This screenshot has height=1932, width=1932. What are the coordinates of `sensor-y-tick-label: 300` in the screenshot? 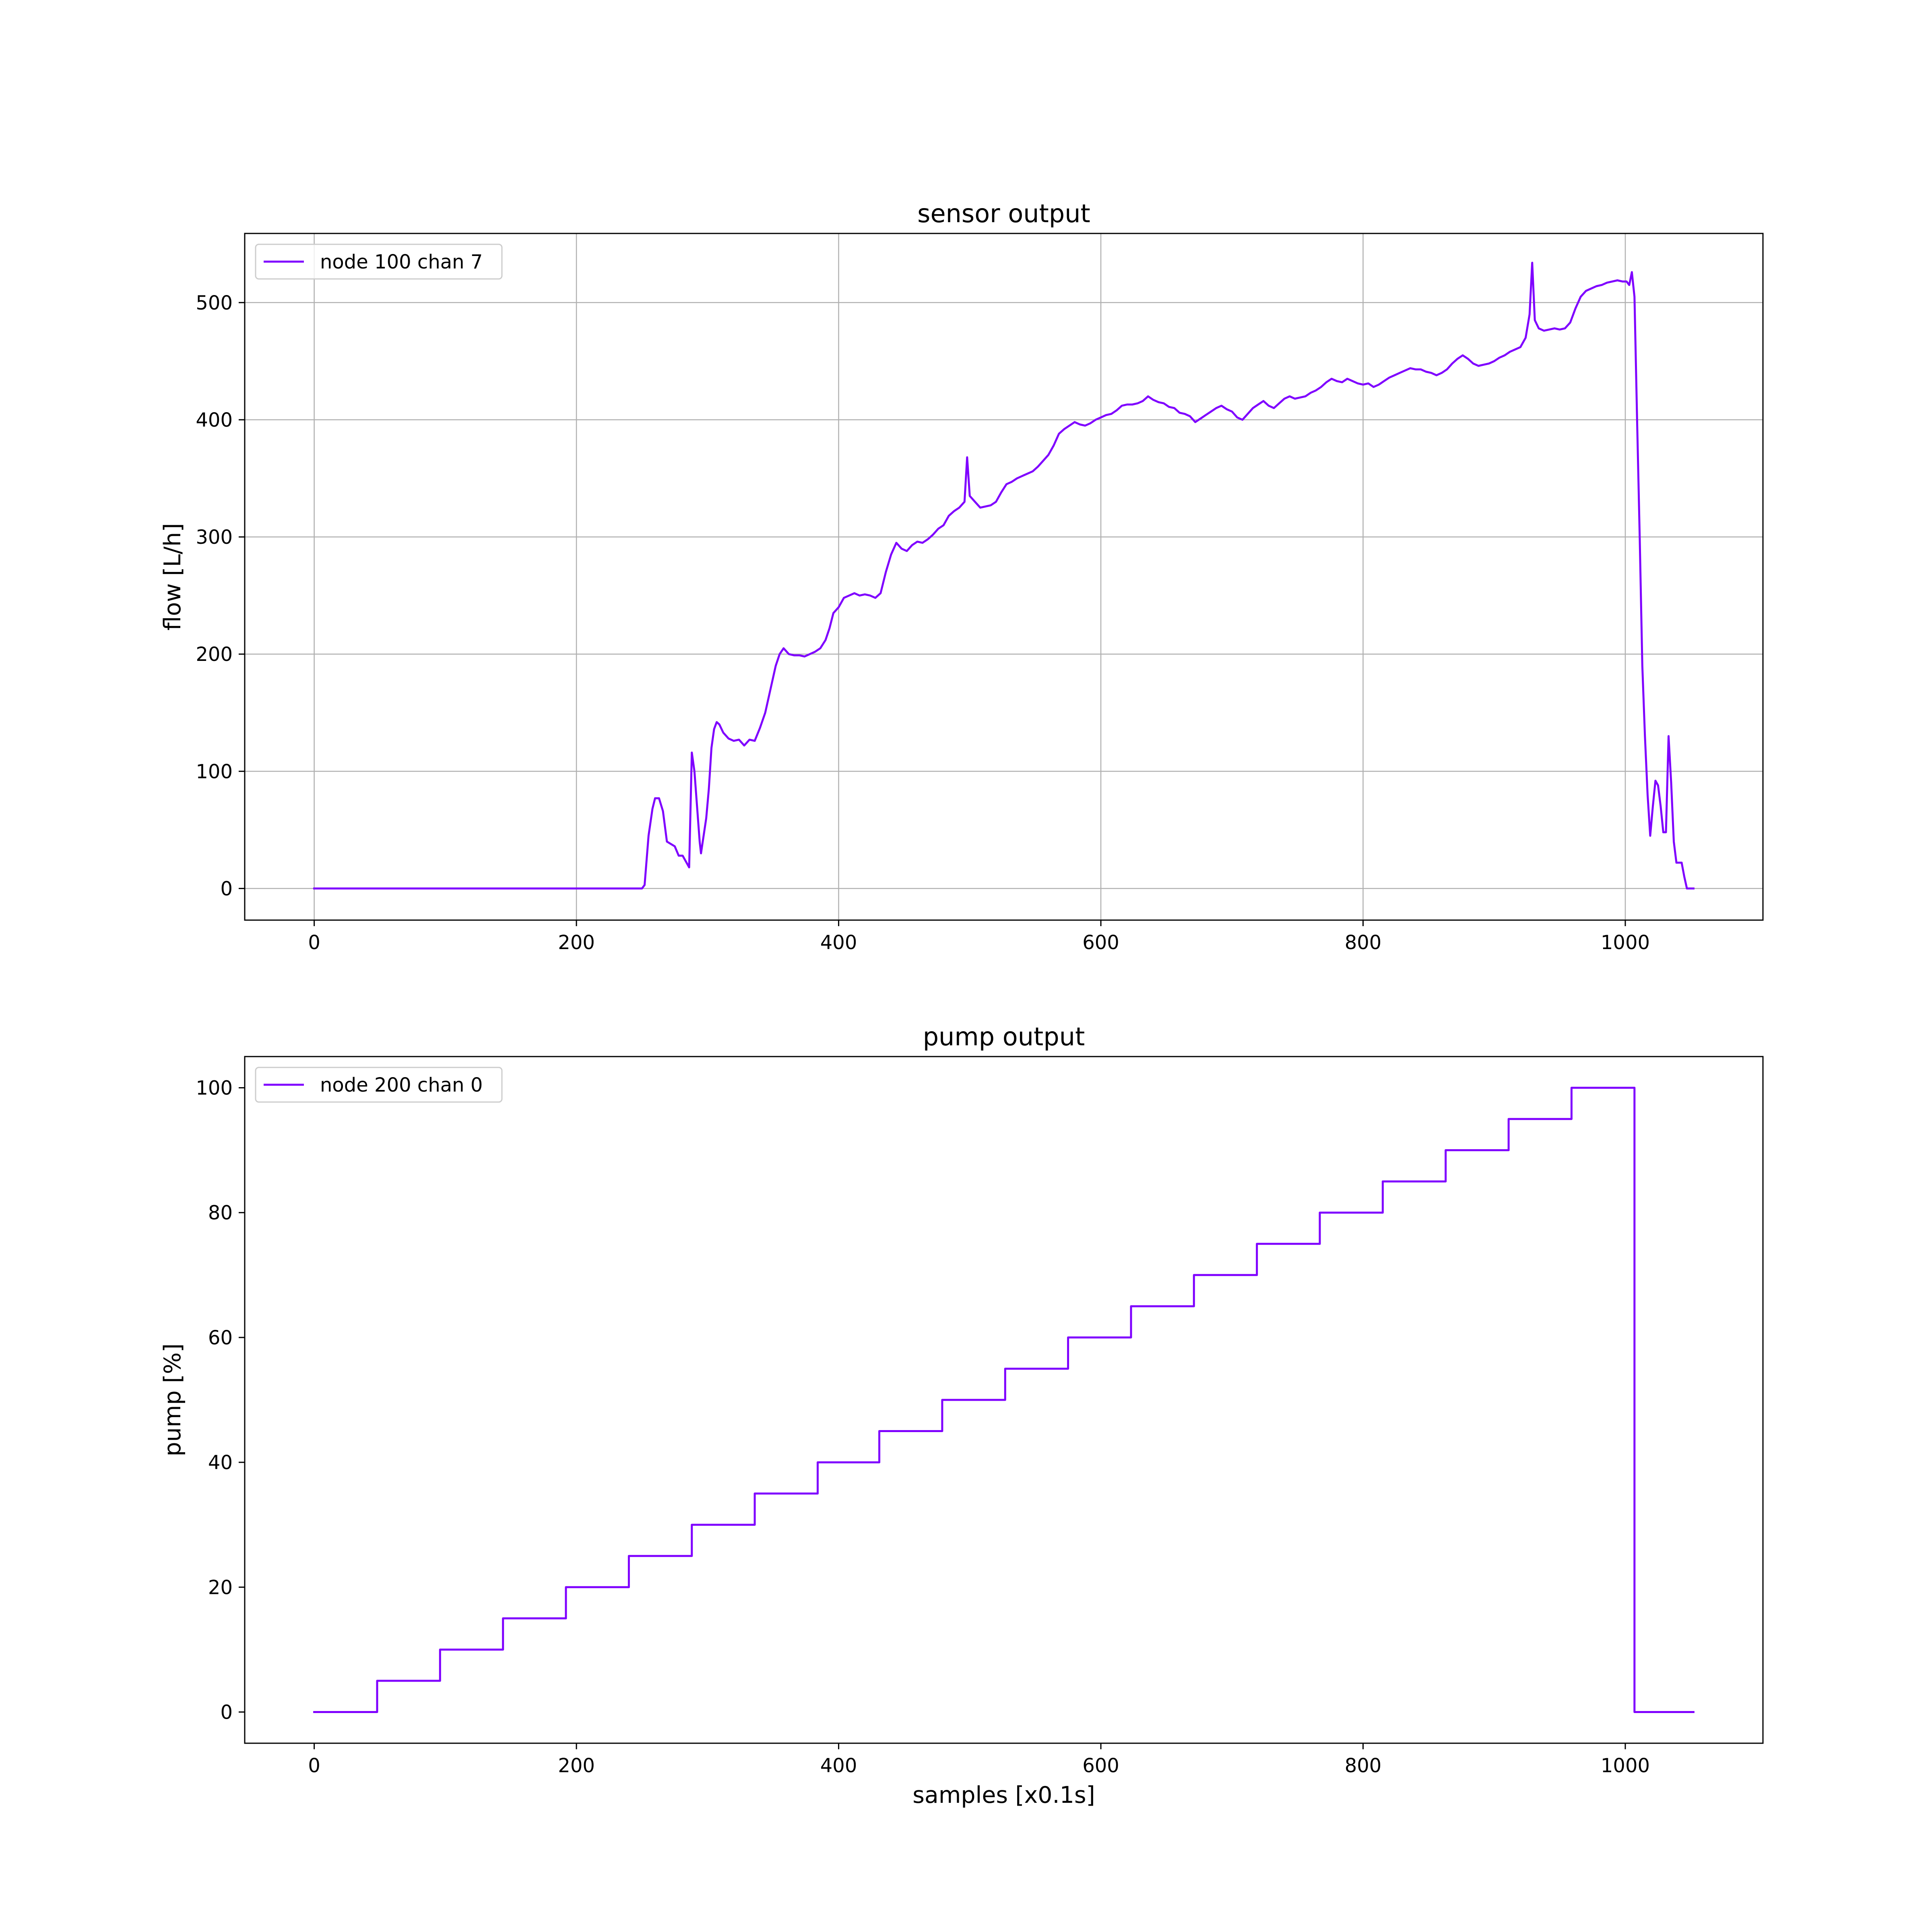 It's located at (214, 537).